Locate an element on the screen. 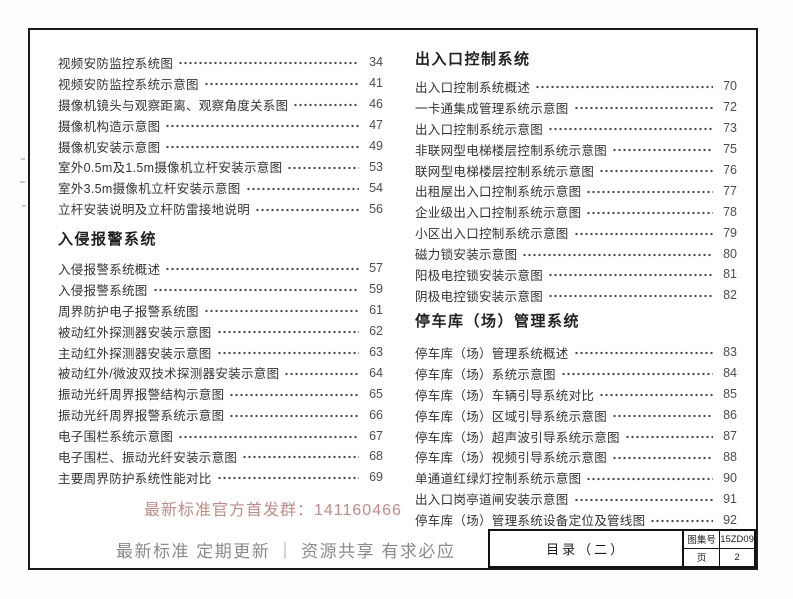  toc-entry-label: 被动红外/微波双技术探测器安装示意图 is located at coordinates (169, 374).